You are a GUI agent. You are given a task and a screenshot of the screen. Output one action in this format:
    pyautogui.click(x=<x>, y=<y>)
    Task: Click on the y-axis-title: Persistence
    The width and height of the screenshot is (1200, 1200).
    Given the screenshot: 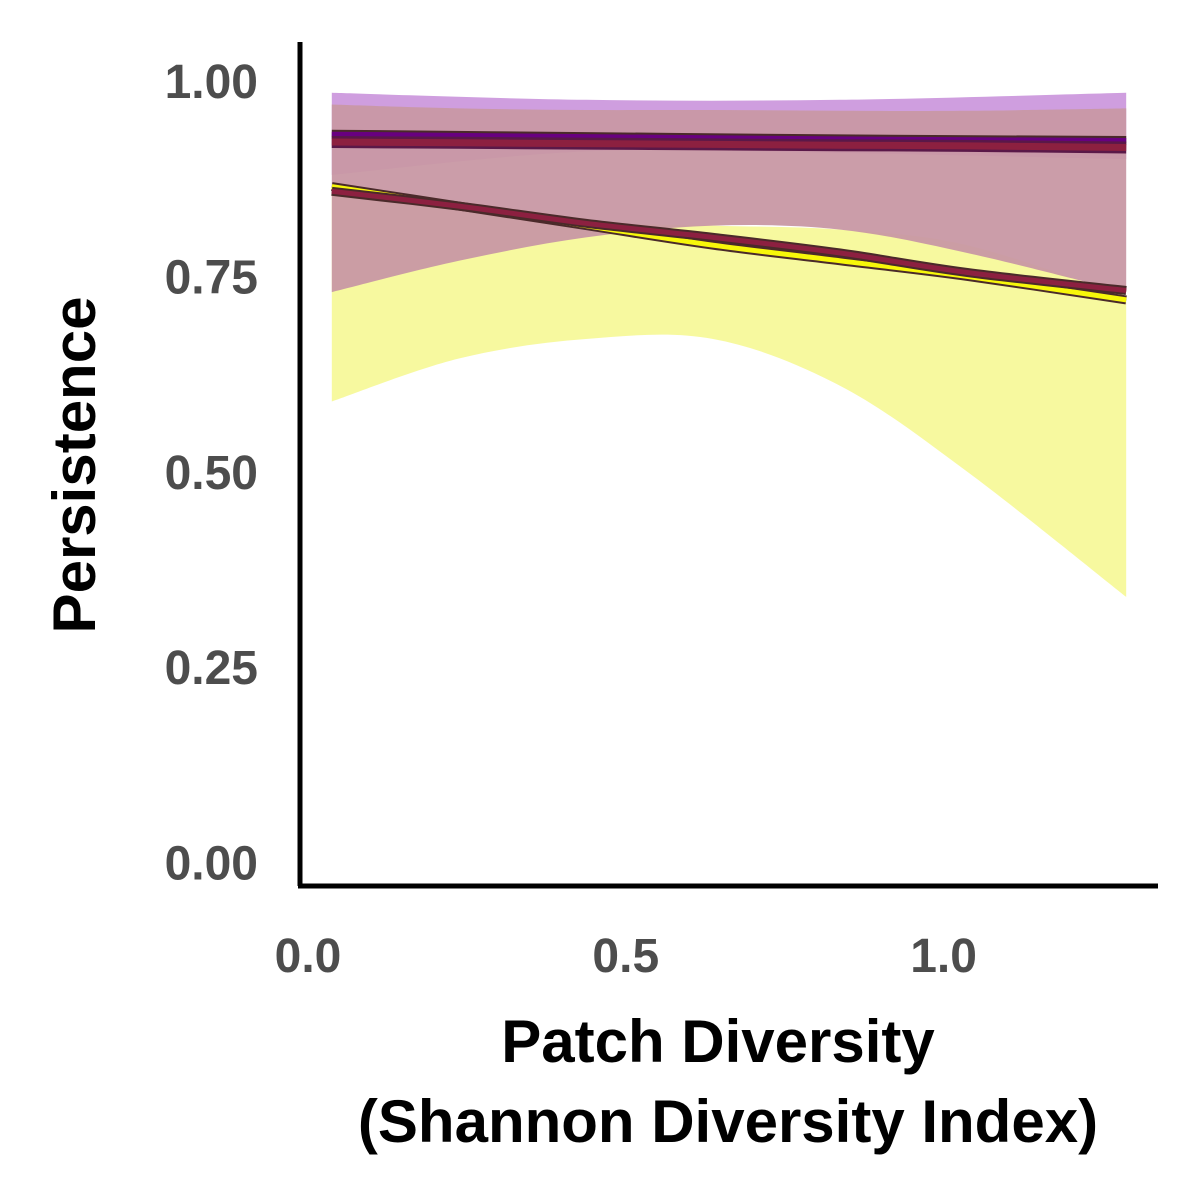 What is the action you would take?
    pyautogui.click(x=74, y=465)
    